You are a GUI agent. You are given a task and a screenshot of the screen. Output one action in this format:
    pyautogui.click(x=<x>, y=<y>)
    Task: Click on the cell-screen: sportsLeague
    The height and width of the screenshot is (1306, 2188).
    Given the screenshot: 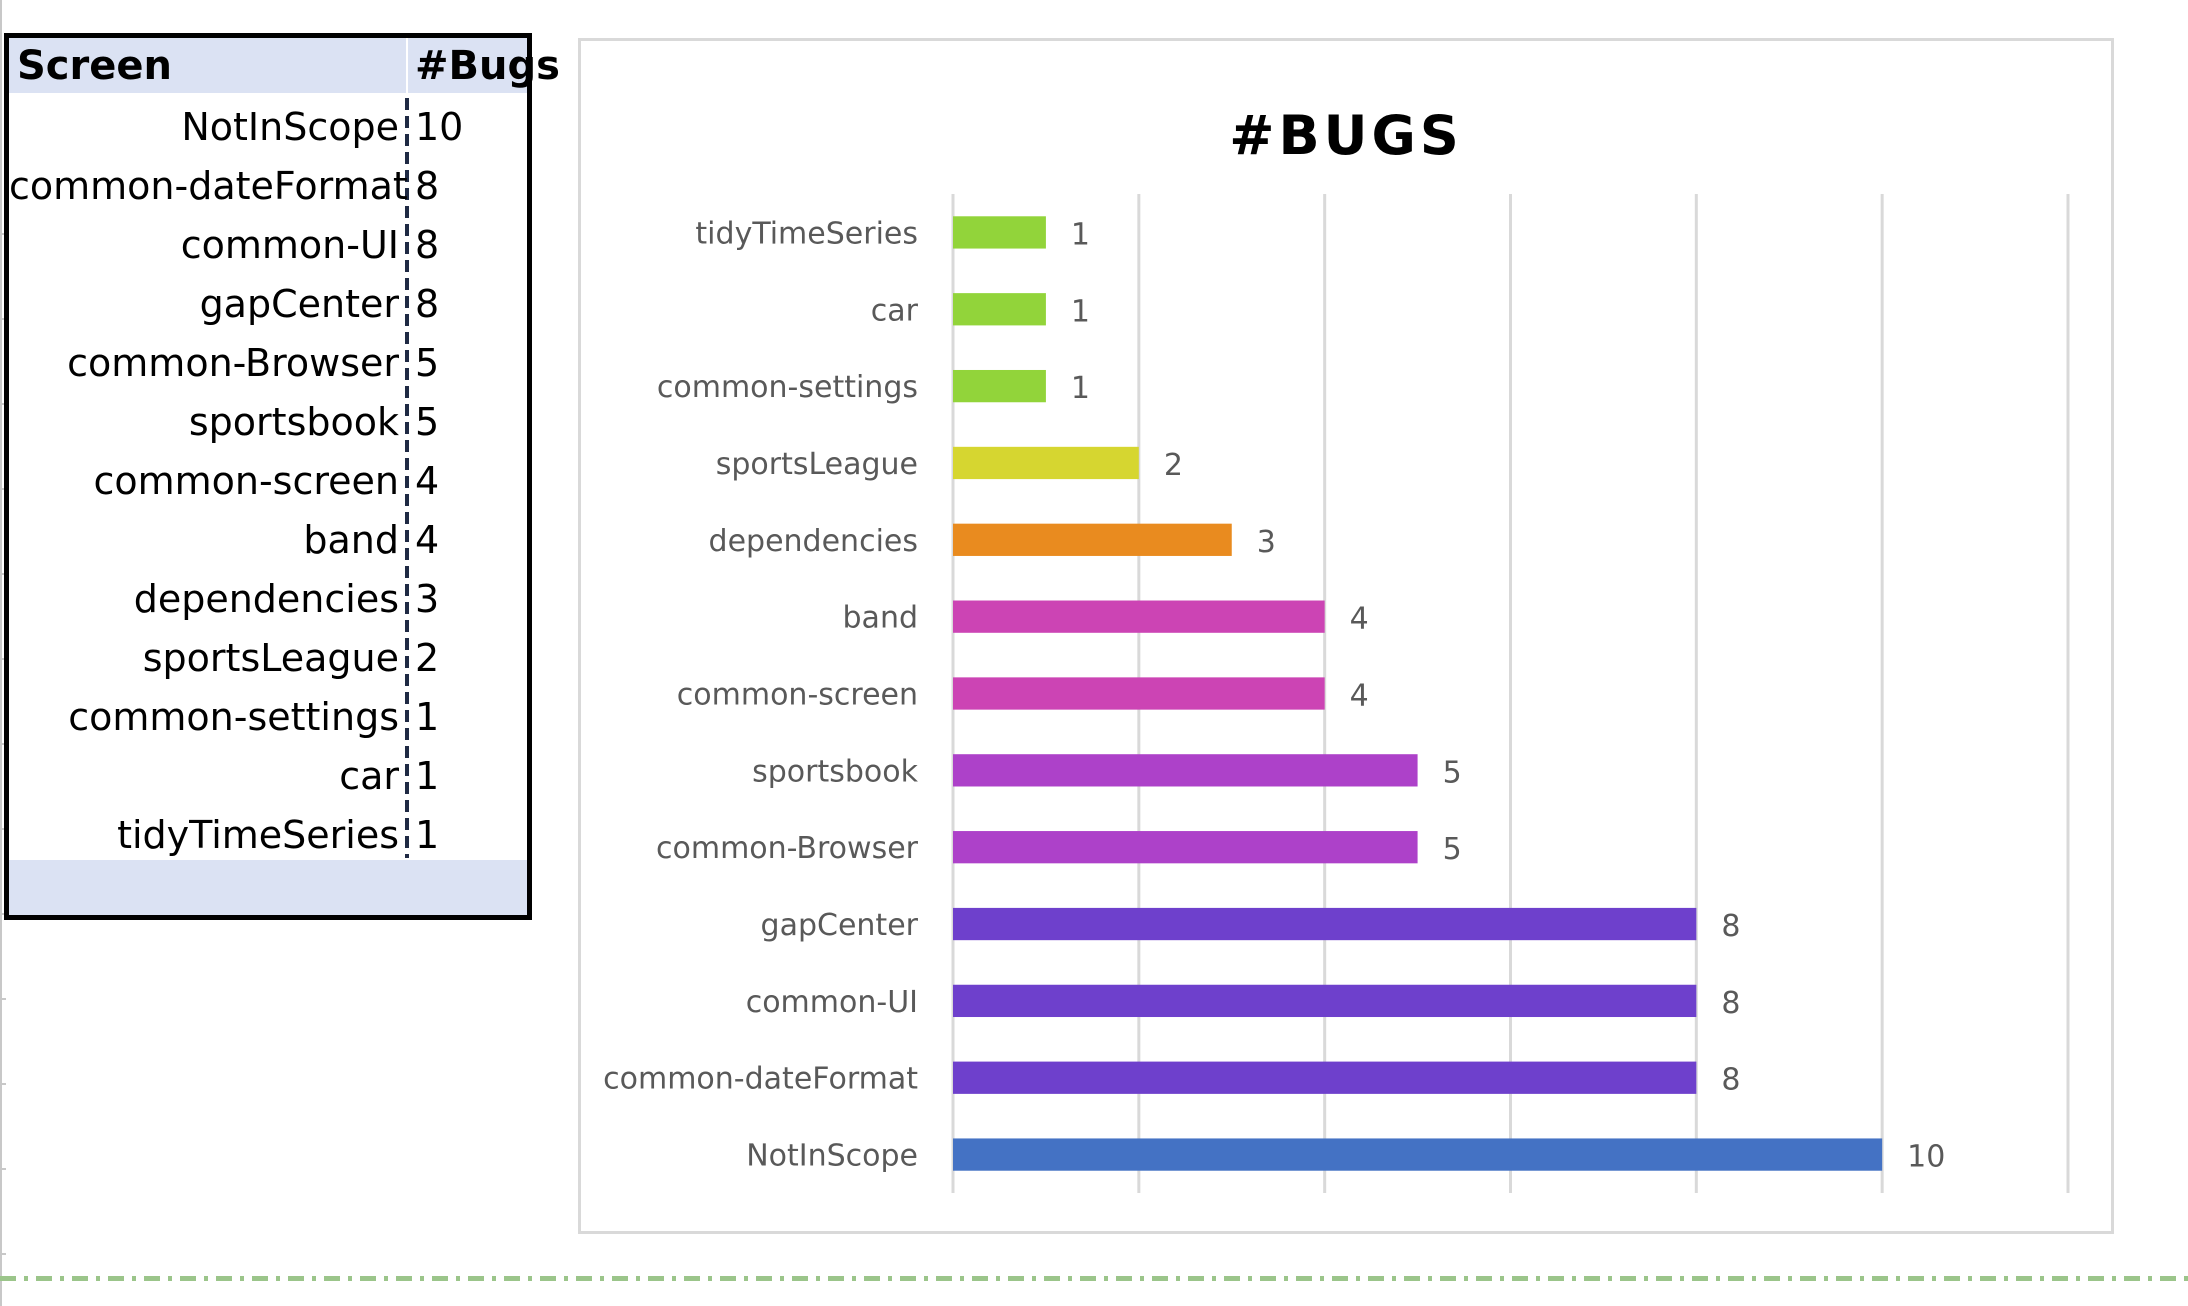 What is the action you would take?
    pyautogui.click(x=270, y=658)
    